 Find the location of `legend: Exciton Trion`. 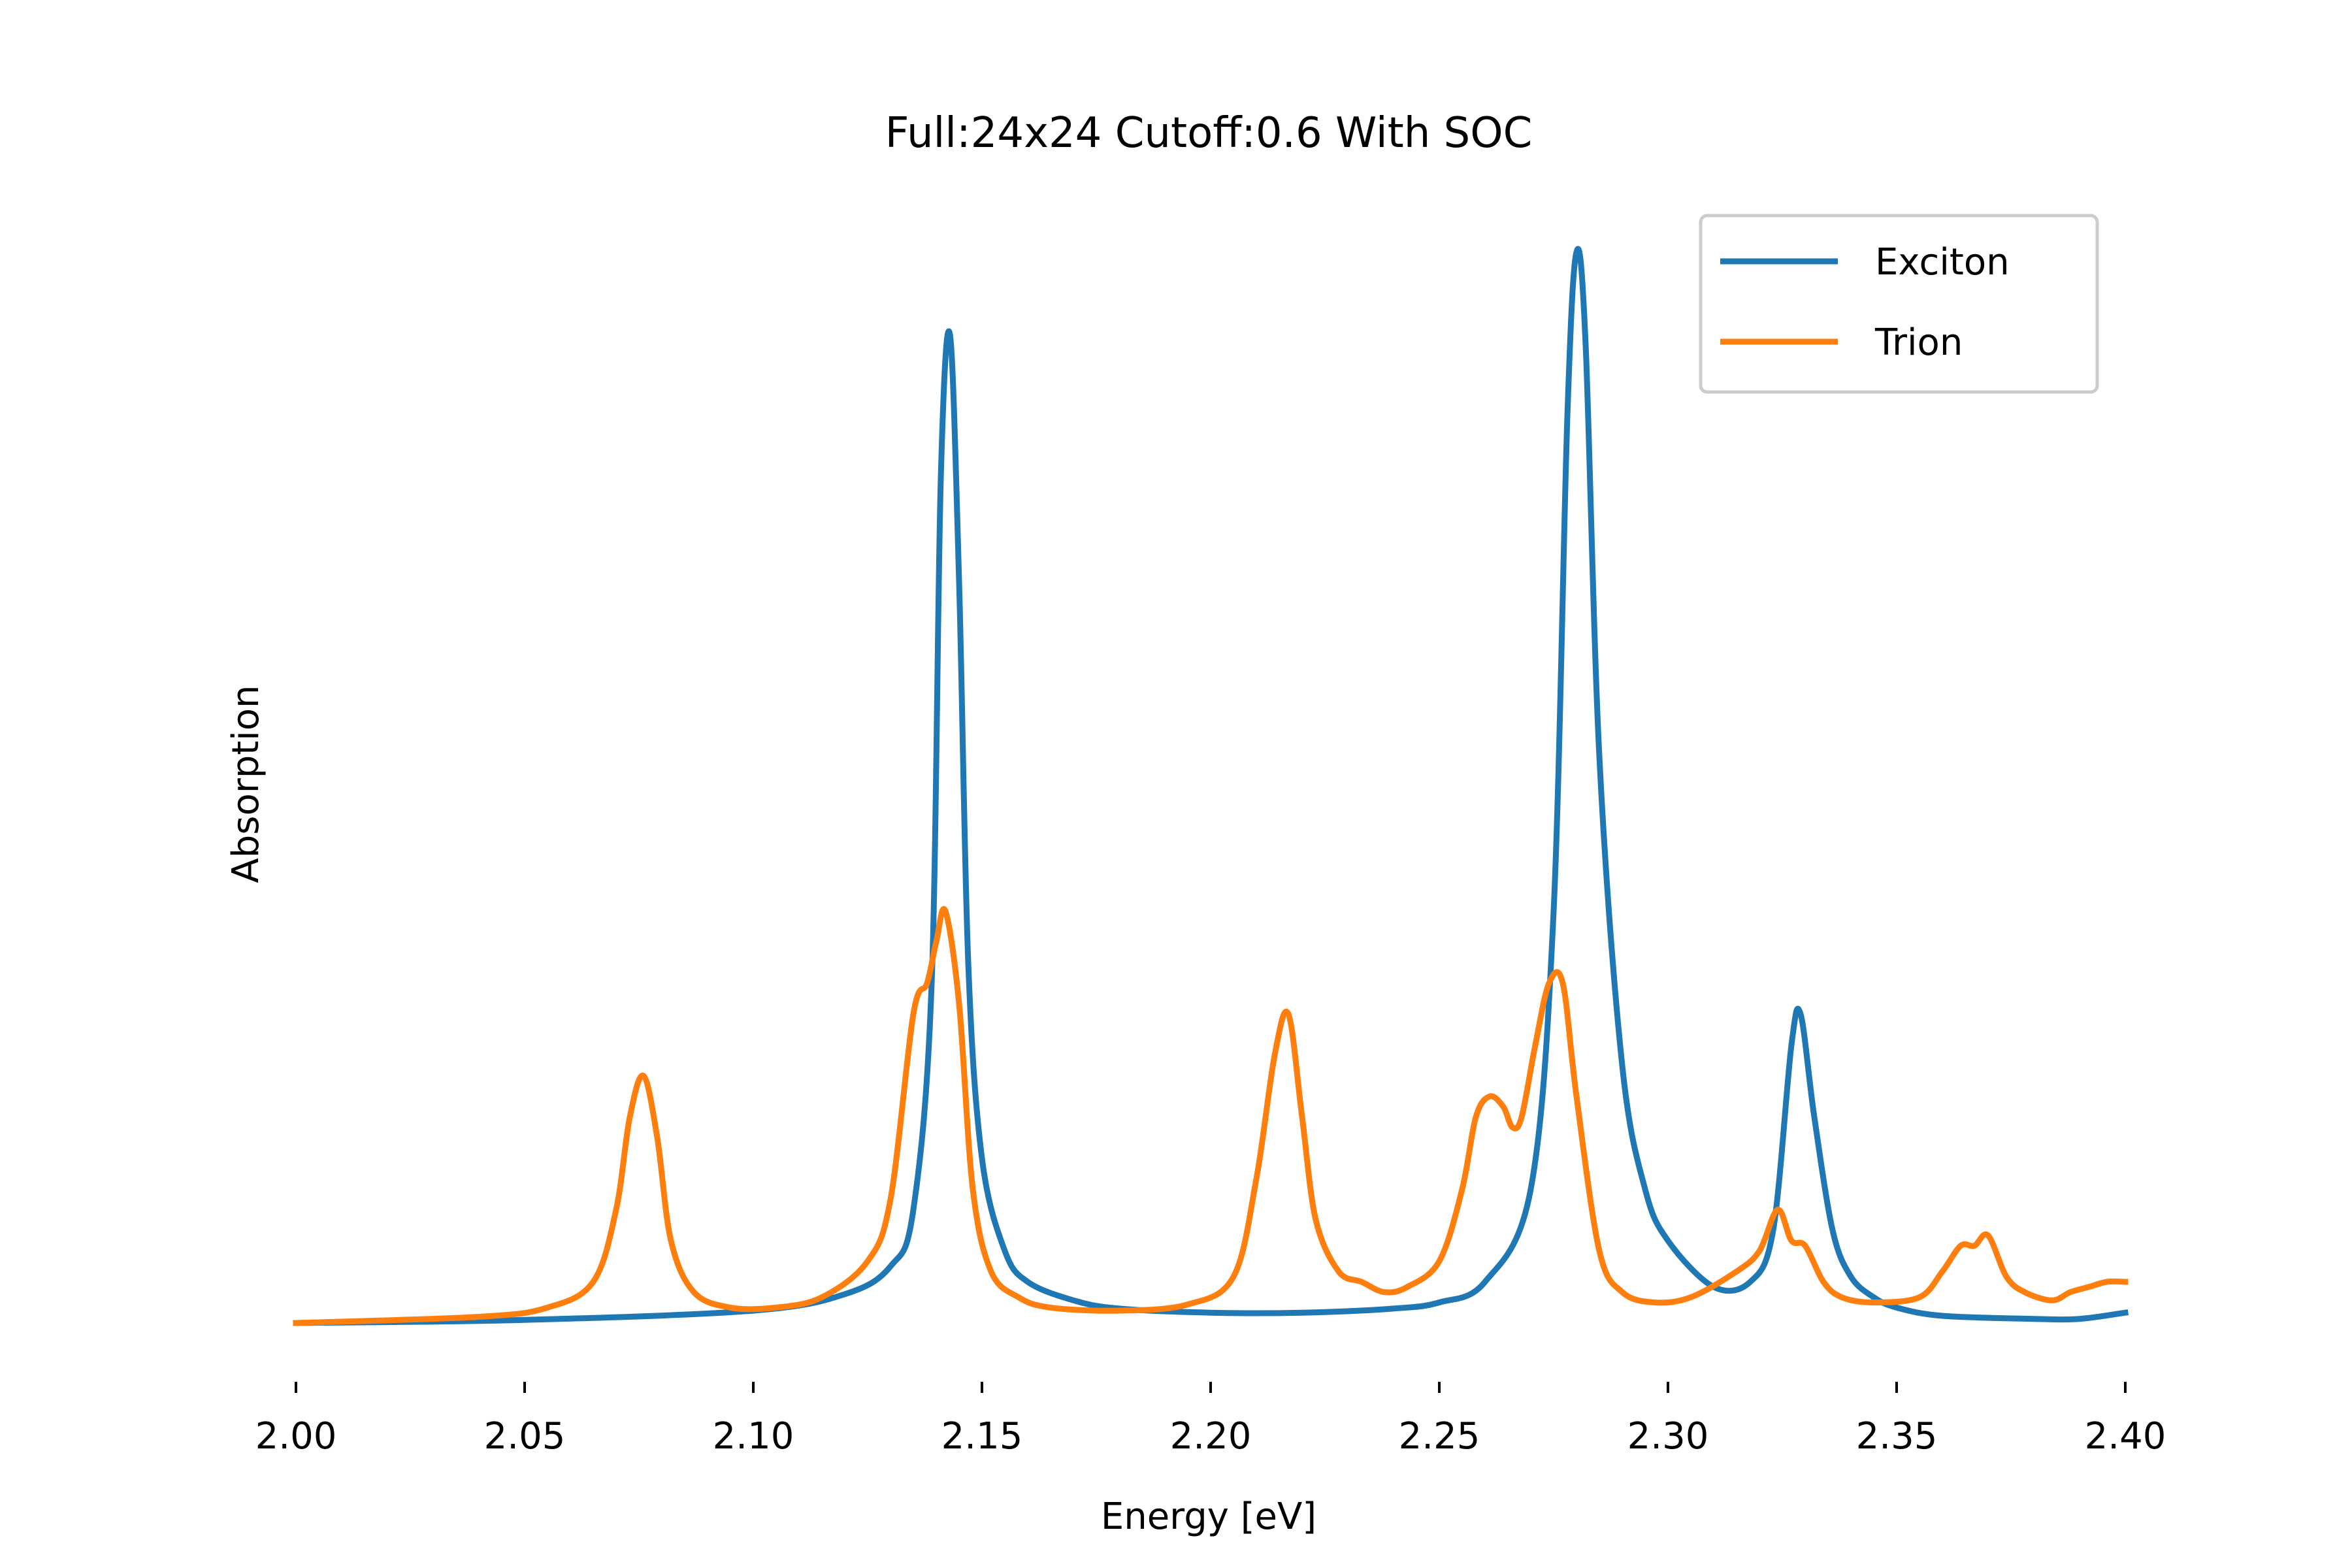

legend: Exciton Trion is located at coordinates (1899, 304).